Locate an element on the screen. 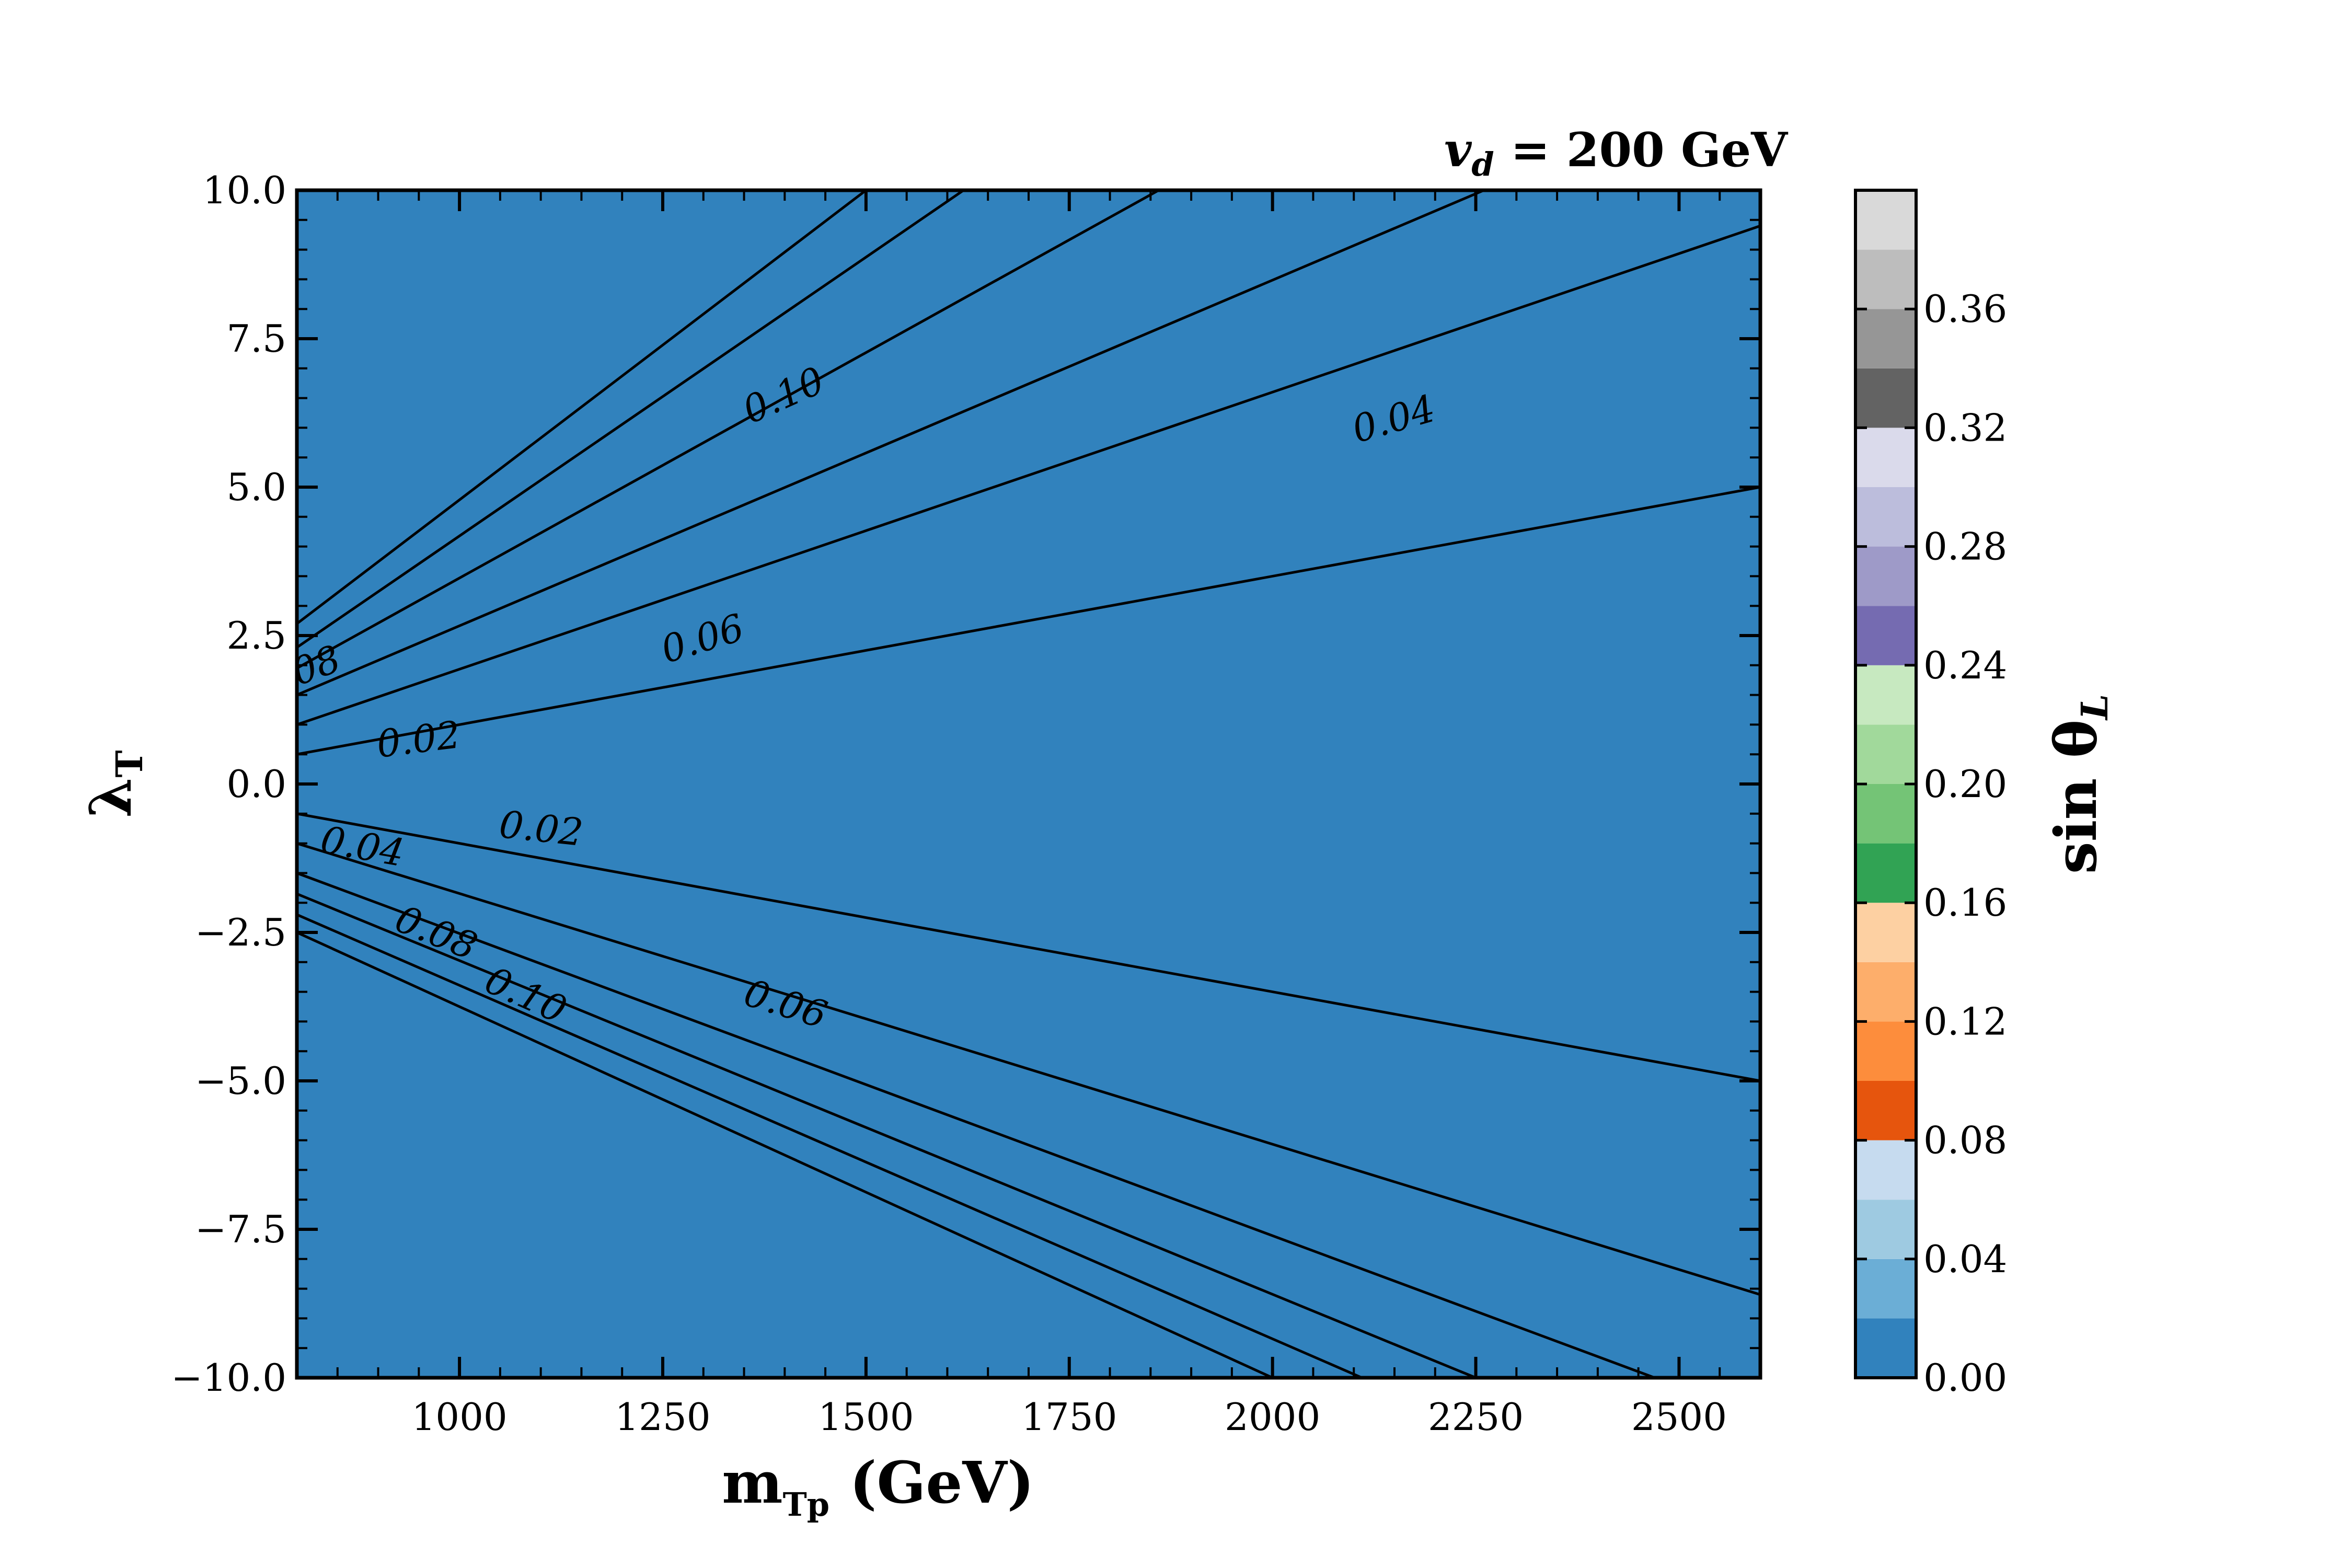 Image resolution: width=2352 pixels, height=1568 pixels. y-tick-label: −7.5 is located at coordinates (240, 1229).